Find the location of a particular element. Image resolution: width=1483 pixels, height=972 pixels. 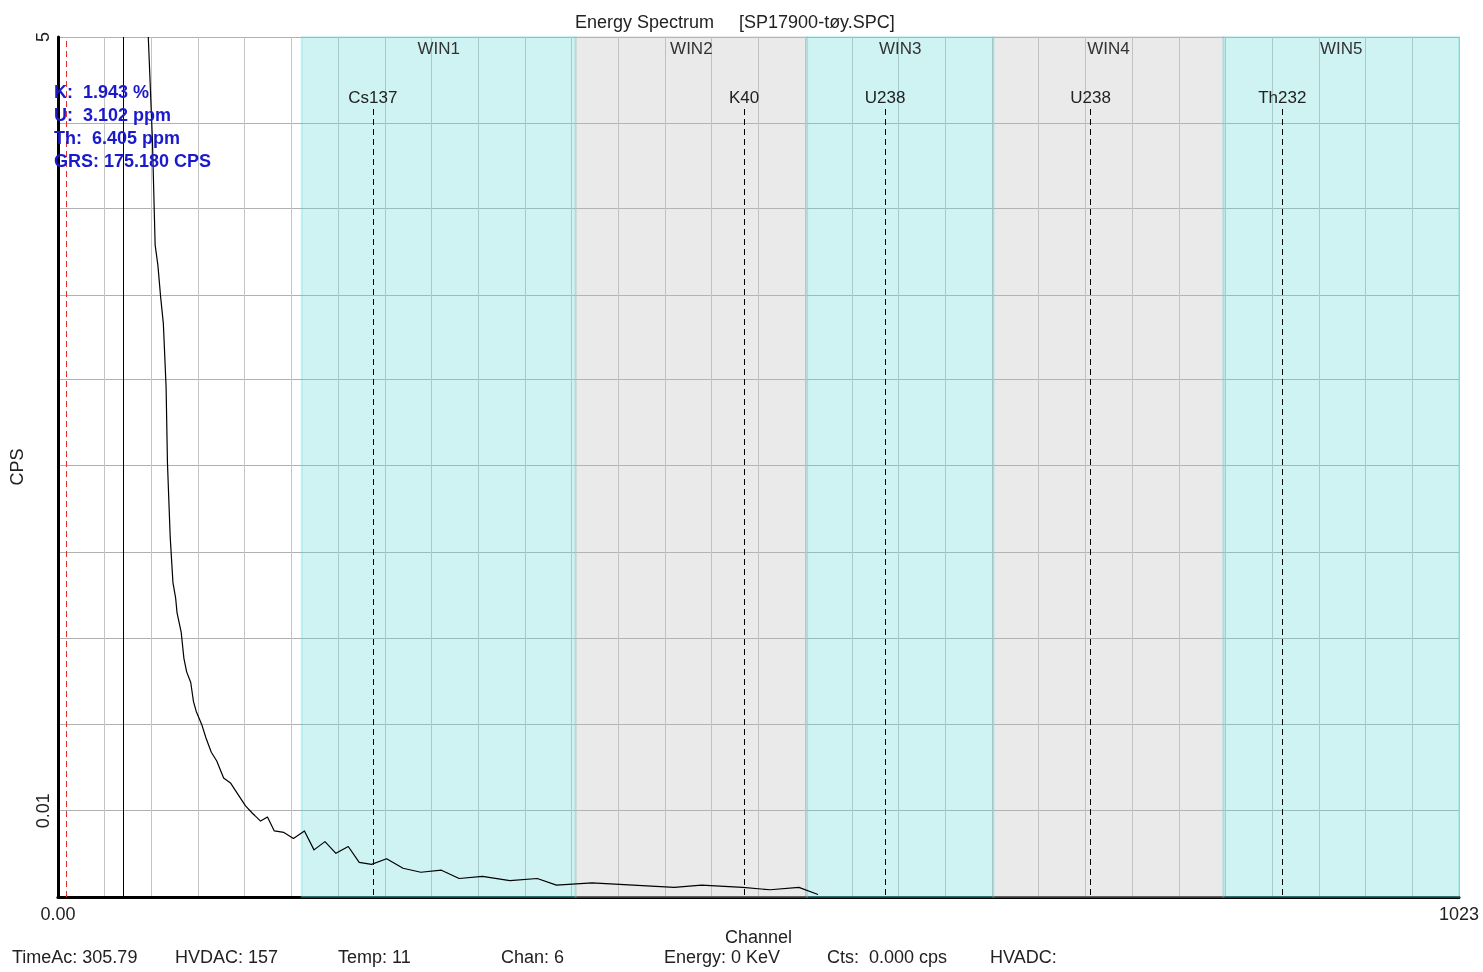

ref-line-label: Cs137 is located at coordinates (373, 97).